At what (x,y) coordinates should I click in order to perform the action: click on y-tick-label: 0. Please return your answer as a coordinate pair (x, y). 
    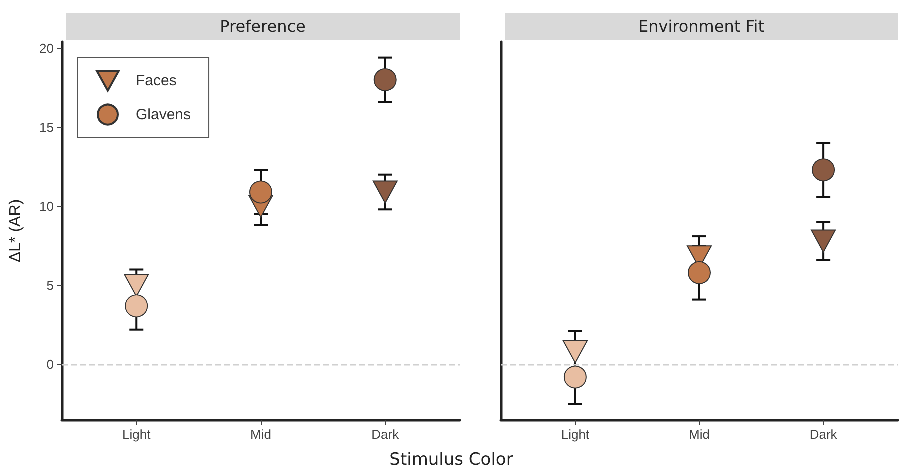
    Looking at the image, I should click on (50, 364).